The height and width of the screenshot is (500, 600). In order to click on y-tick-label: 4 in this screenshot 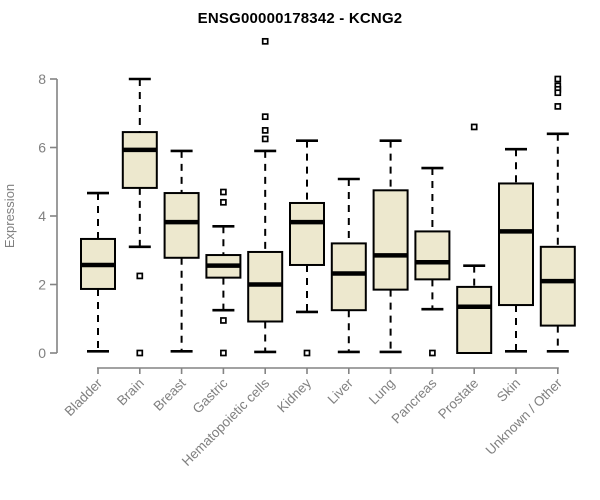, I will do `click(42, 216)`.